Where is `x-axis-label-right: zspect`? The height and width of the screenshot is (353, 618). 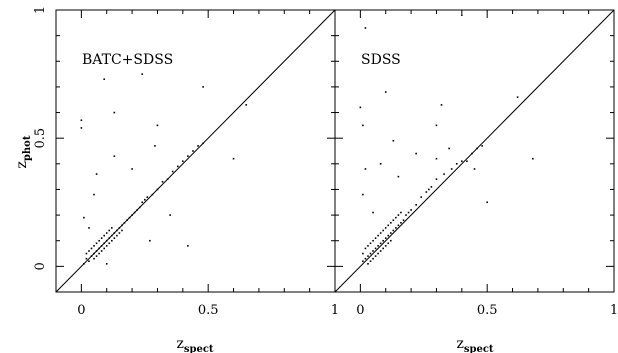
x-axis-label-right: zspect is located at coordinates (474, 344).